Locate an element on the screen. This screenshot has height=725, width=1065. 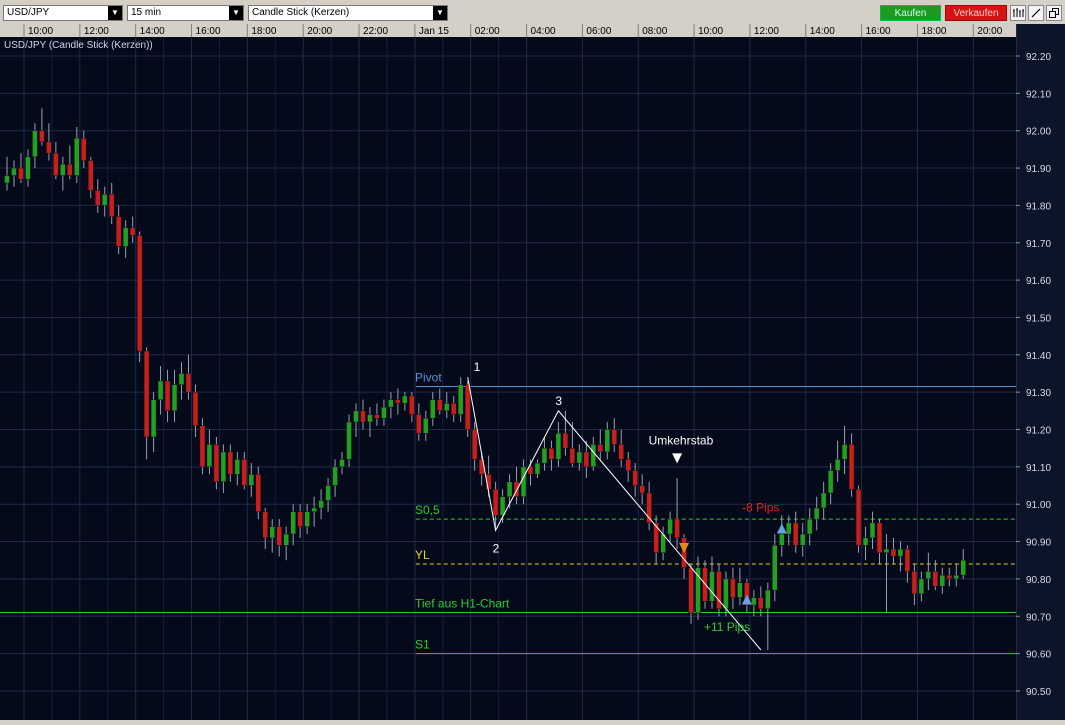
buy-button: Kaufen is located at coordinates (910, 13).